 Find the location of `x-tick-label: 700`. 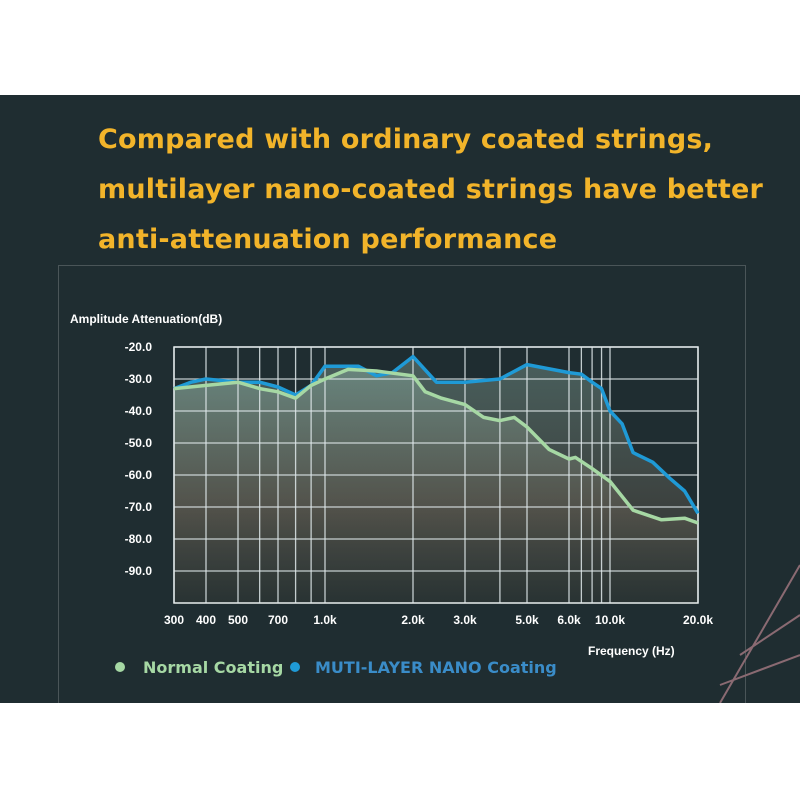

x-tick-label: 700 is located at coordinates (278, 620).